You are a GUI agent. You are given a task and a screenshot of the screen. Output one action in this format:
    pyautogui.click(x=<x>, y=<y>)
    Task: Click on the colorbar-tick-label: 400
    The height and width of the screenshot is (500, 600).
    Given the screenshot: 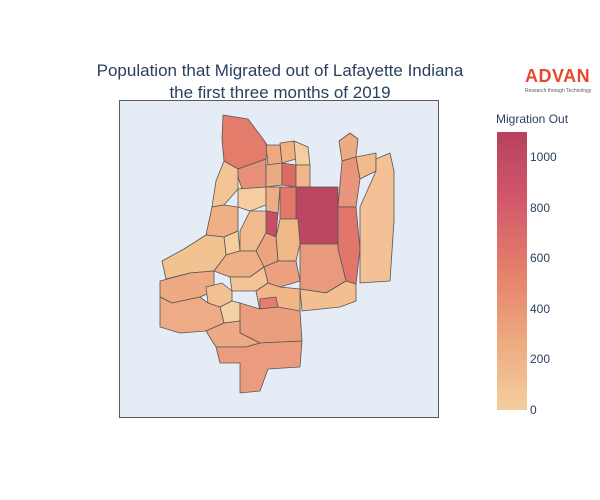 What is the action you would take?
    pyautogui.click(x=540, y=308)
    